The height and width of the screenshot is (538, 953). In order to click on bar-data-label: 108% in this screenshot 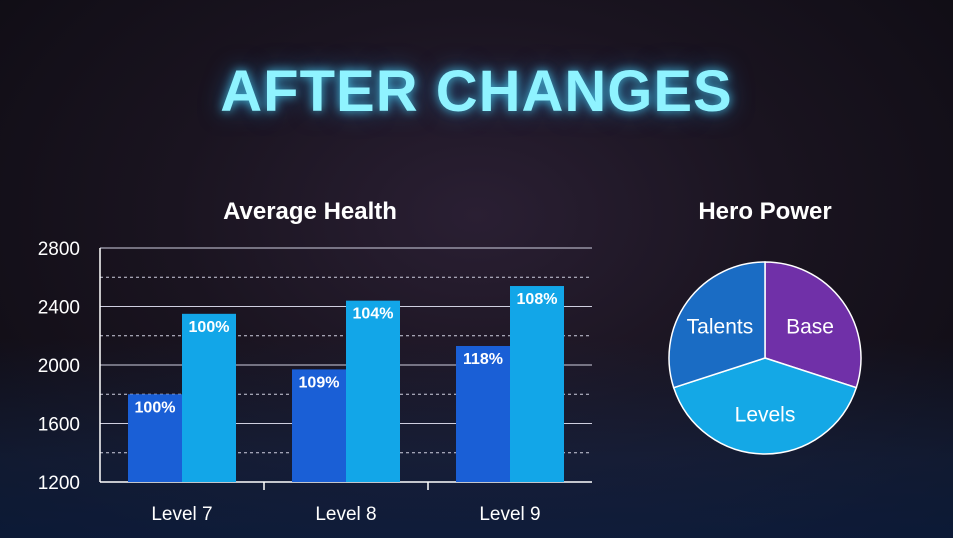, I will do `click(537, 299)`.